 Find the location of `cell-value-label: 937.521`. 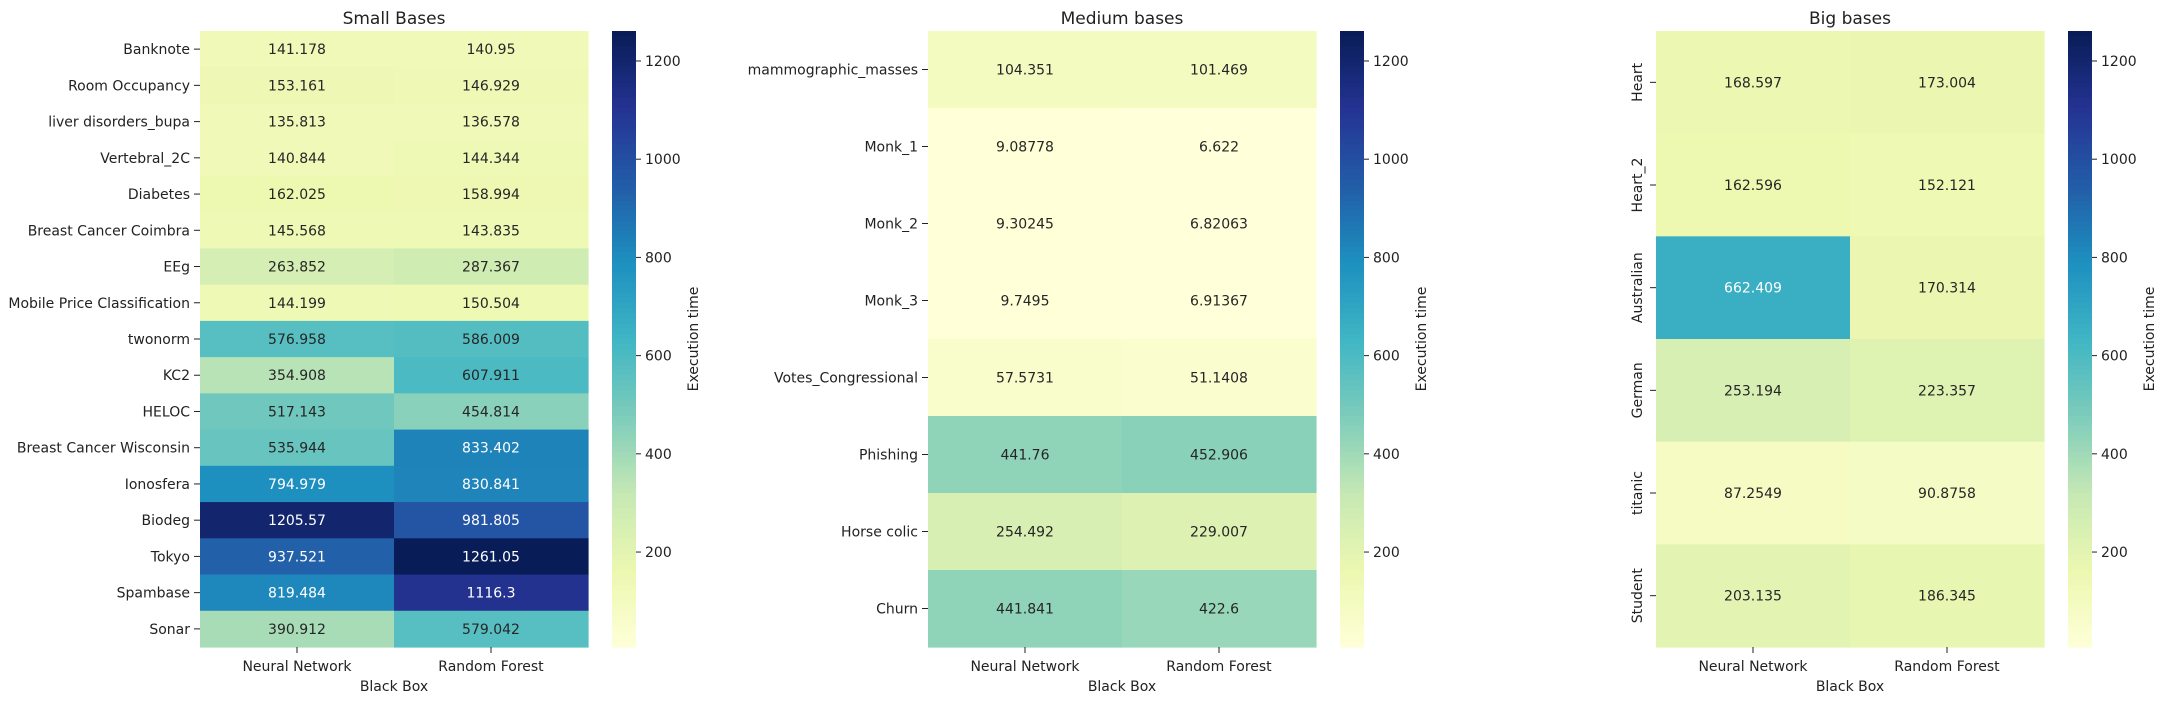

cell-value-label: 937.521 is located at coordinates (297, 557).